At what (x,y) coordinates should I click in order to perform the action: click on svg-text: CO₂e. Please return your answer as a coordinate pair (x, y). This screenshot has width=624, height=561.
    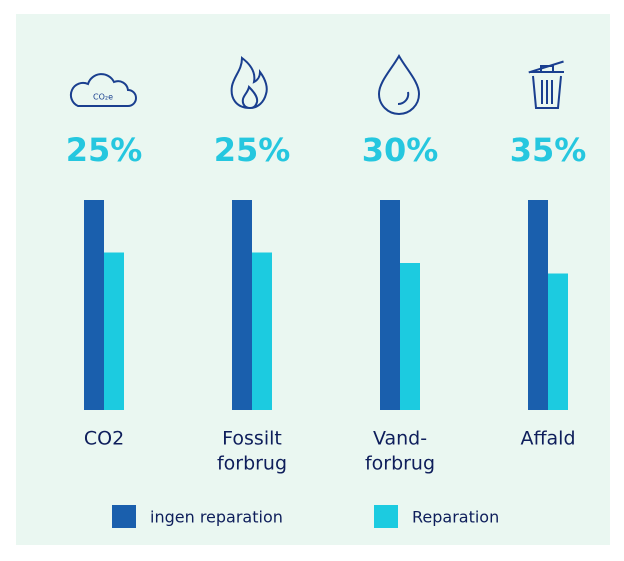
    Looking at the image, I should click on (103, 97).